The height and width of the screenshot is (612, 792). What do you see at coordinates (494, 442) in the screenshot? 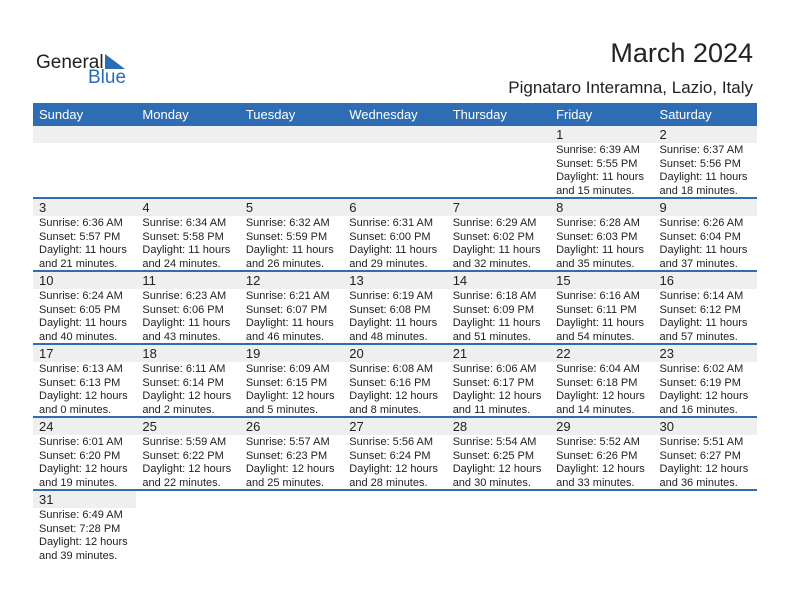
I see `sunrise-text: Sunrise: 5:54 AM` at bounding box center [494, 442].